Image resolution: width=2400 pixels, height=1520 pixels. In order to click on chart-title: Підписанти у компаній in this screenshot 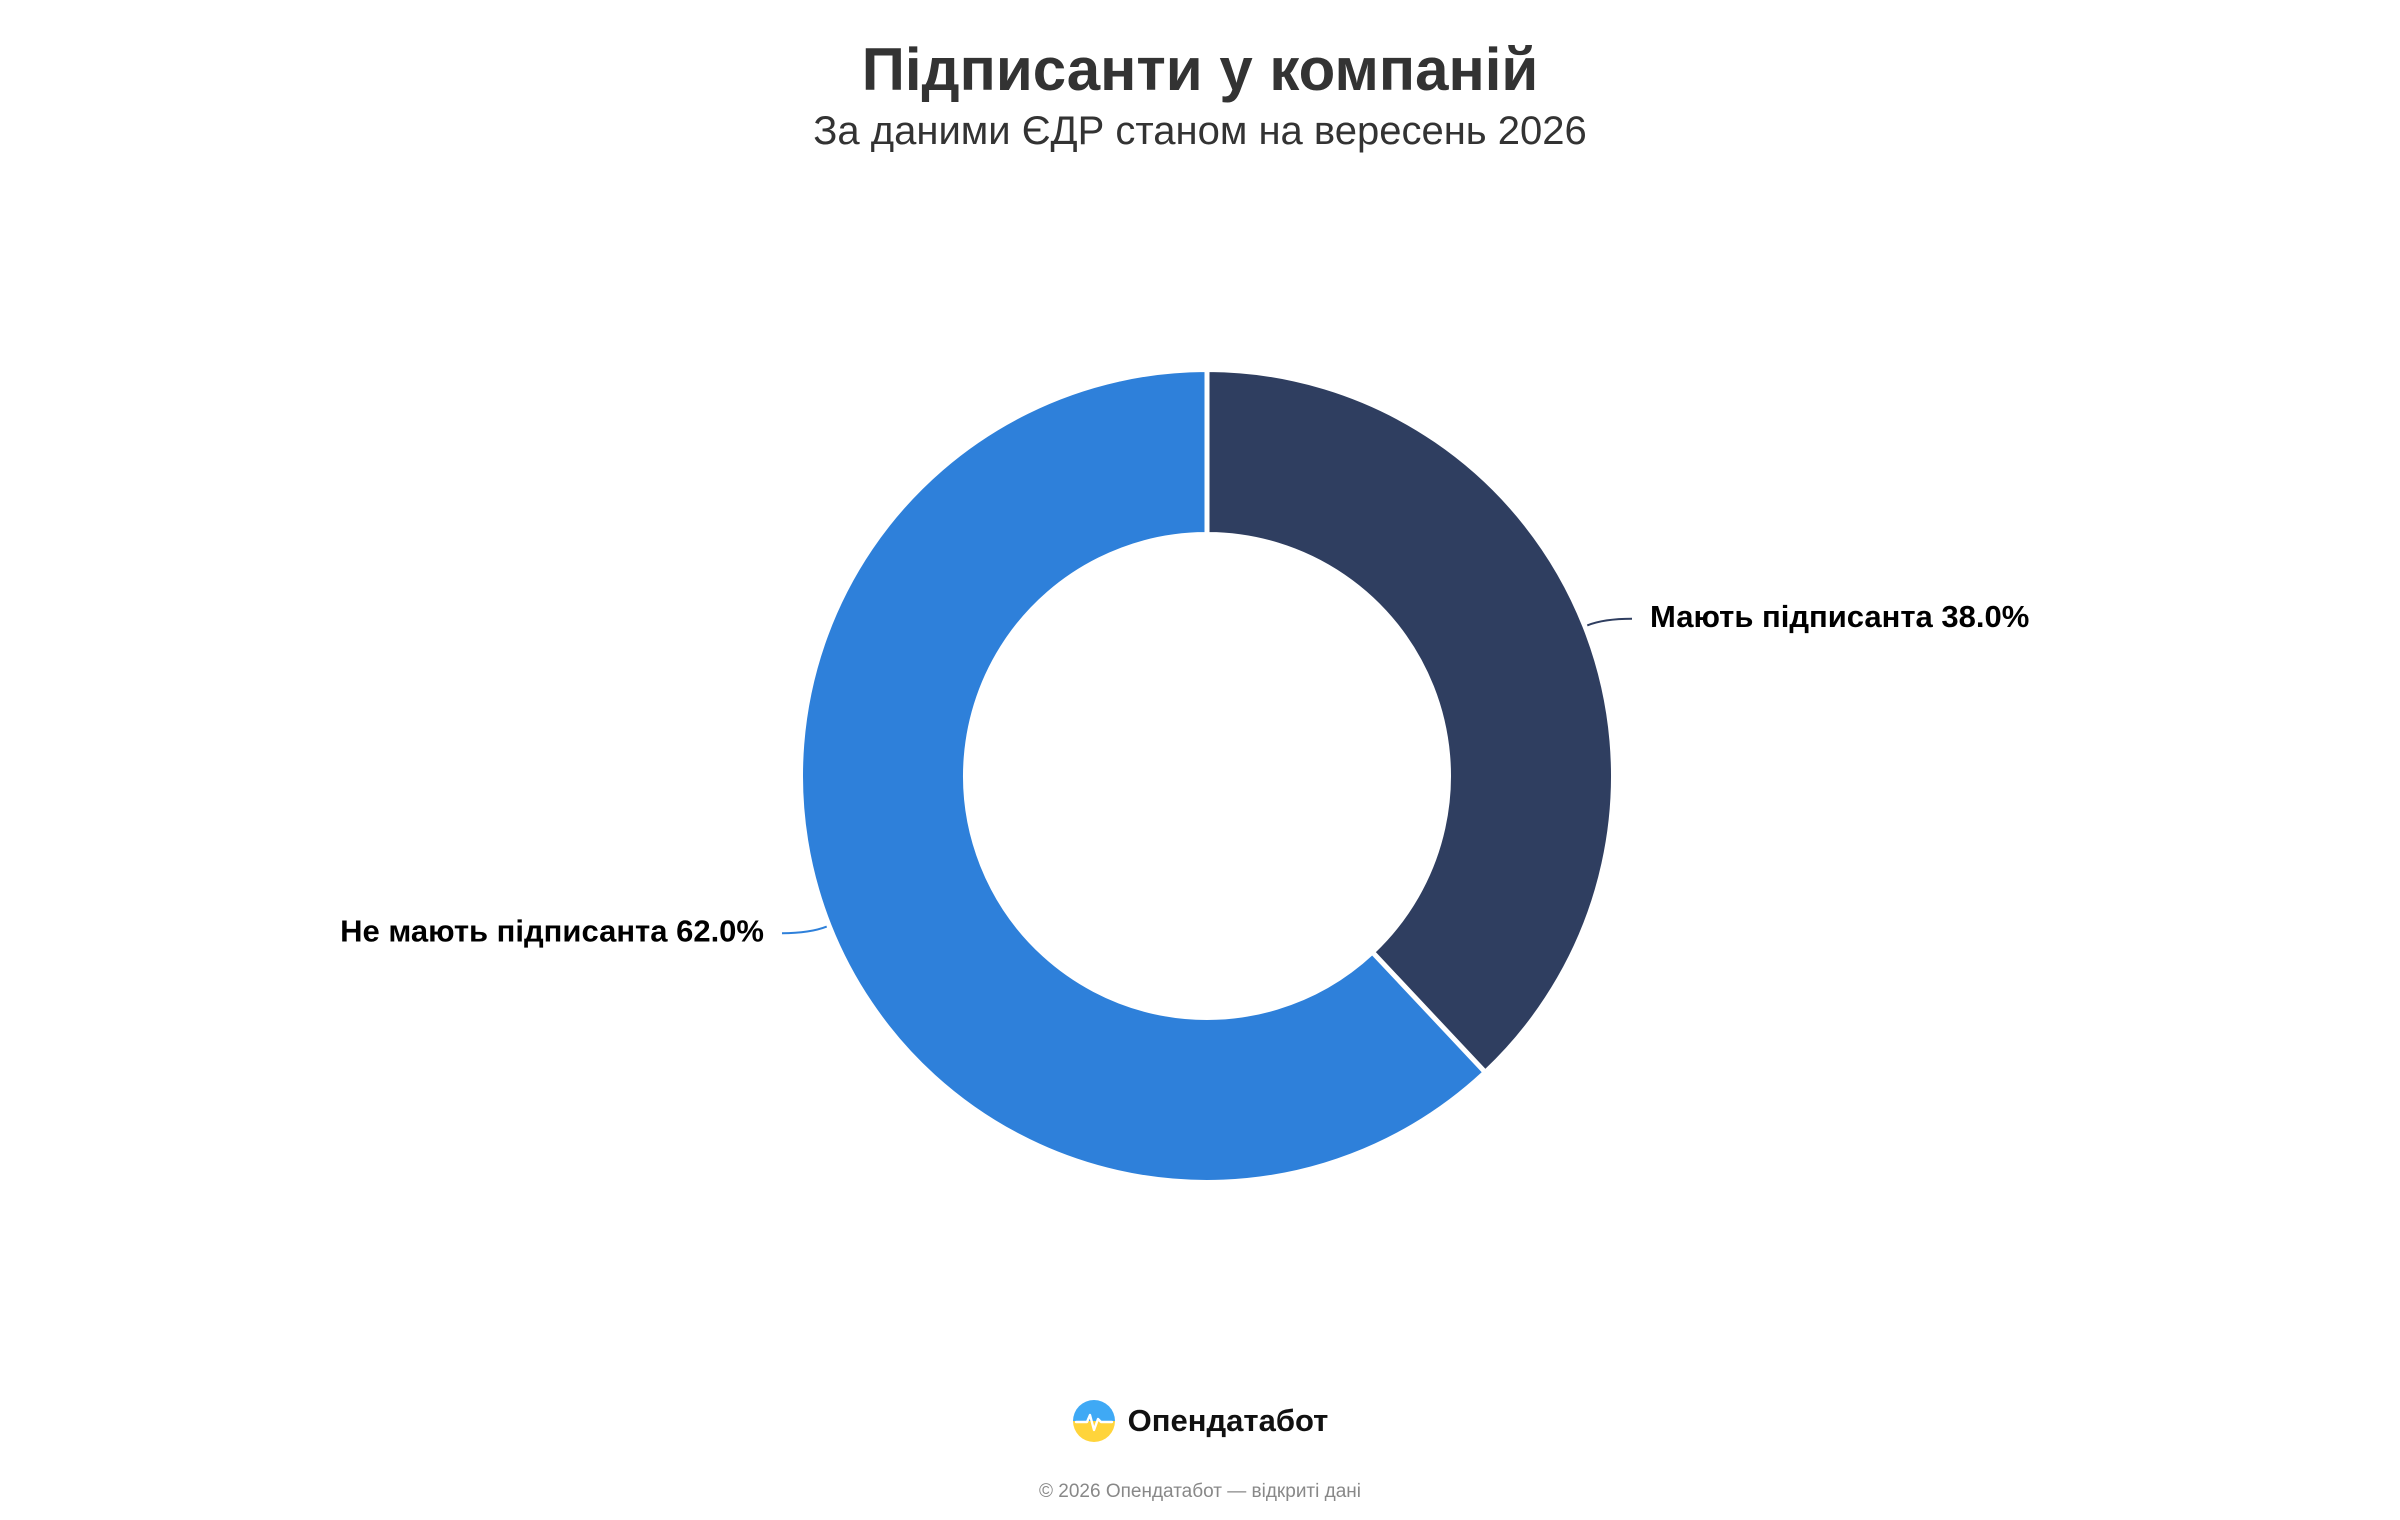, I will do `click(1200, 69)`.